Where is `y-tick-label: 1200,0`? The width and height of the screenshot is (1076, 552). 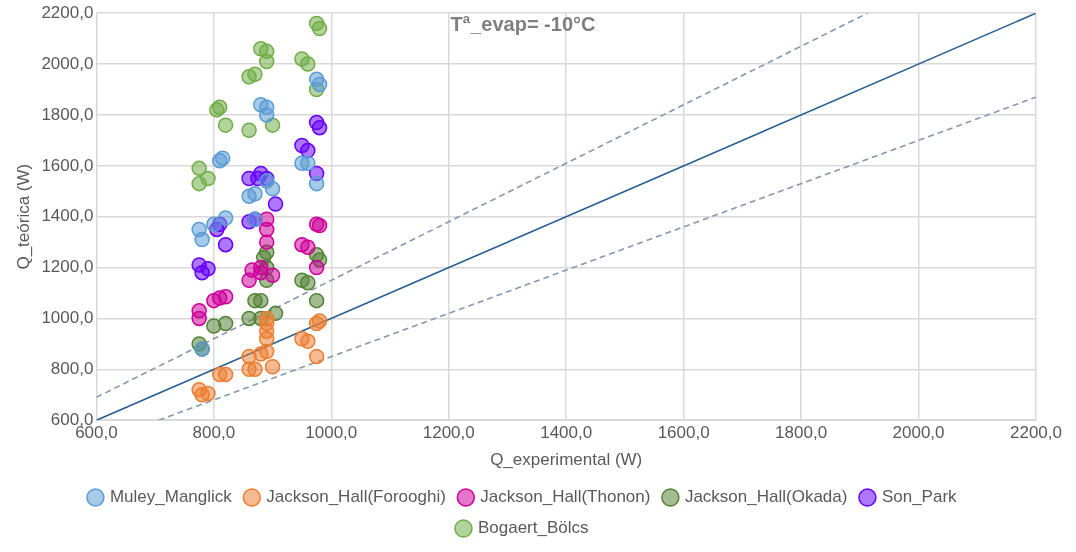
y-tick-label: 1200,0 is located at coordinates (67, 267).